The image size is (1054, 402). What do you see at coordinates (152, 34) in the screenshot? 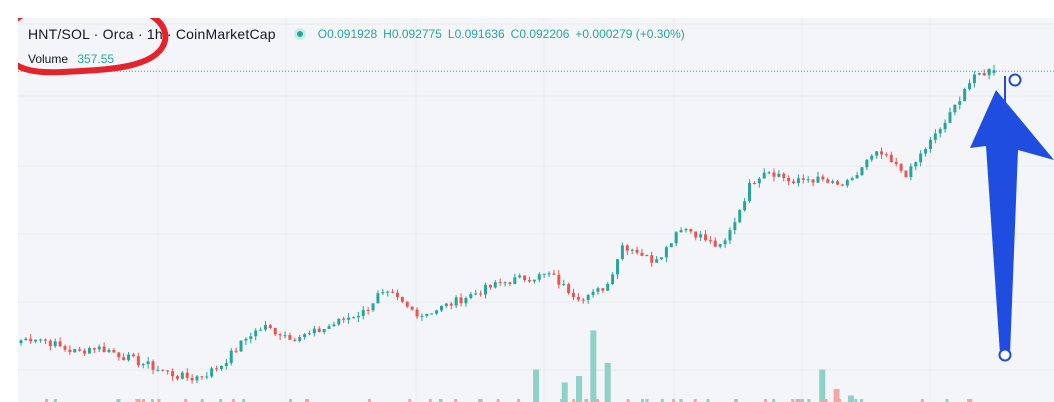
I see `symbol-title: HNT/SOL · Orca · 1h · CoinMarketCap` at bounding box center [152, 34].